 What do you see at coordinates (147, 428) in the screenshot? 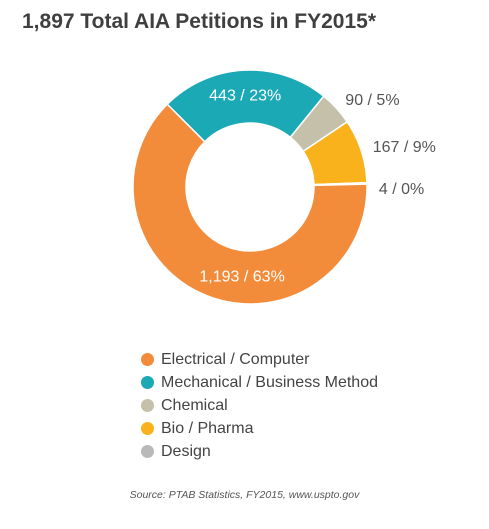
I see `legend-swatch-bio-pharma` at bounding box center [147, 428].